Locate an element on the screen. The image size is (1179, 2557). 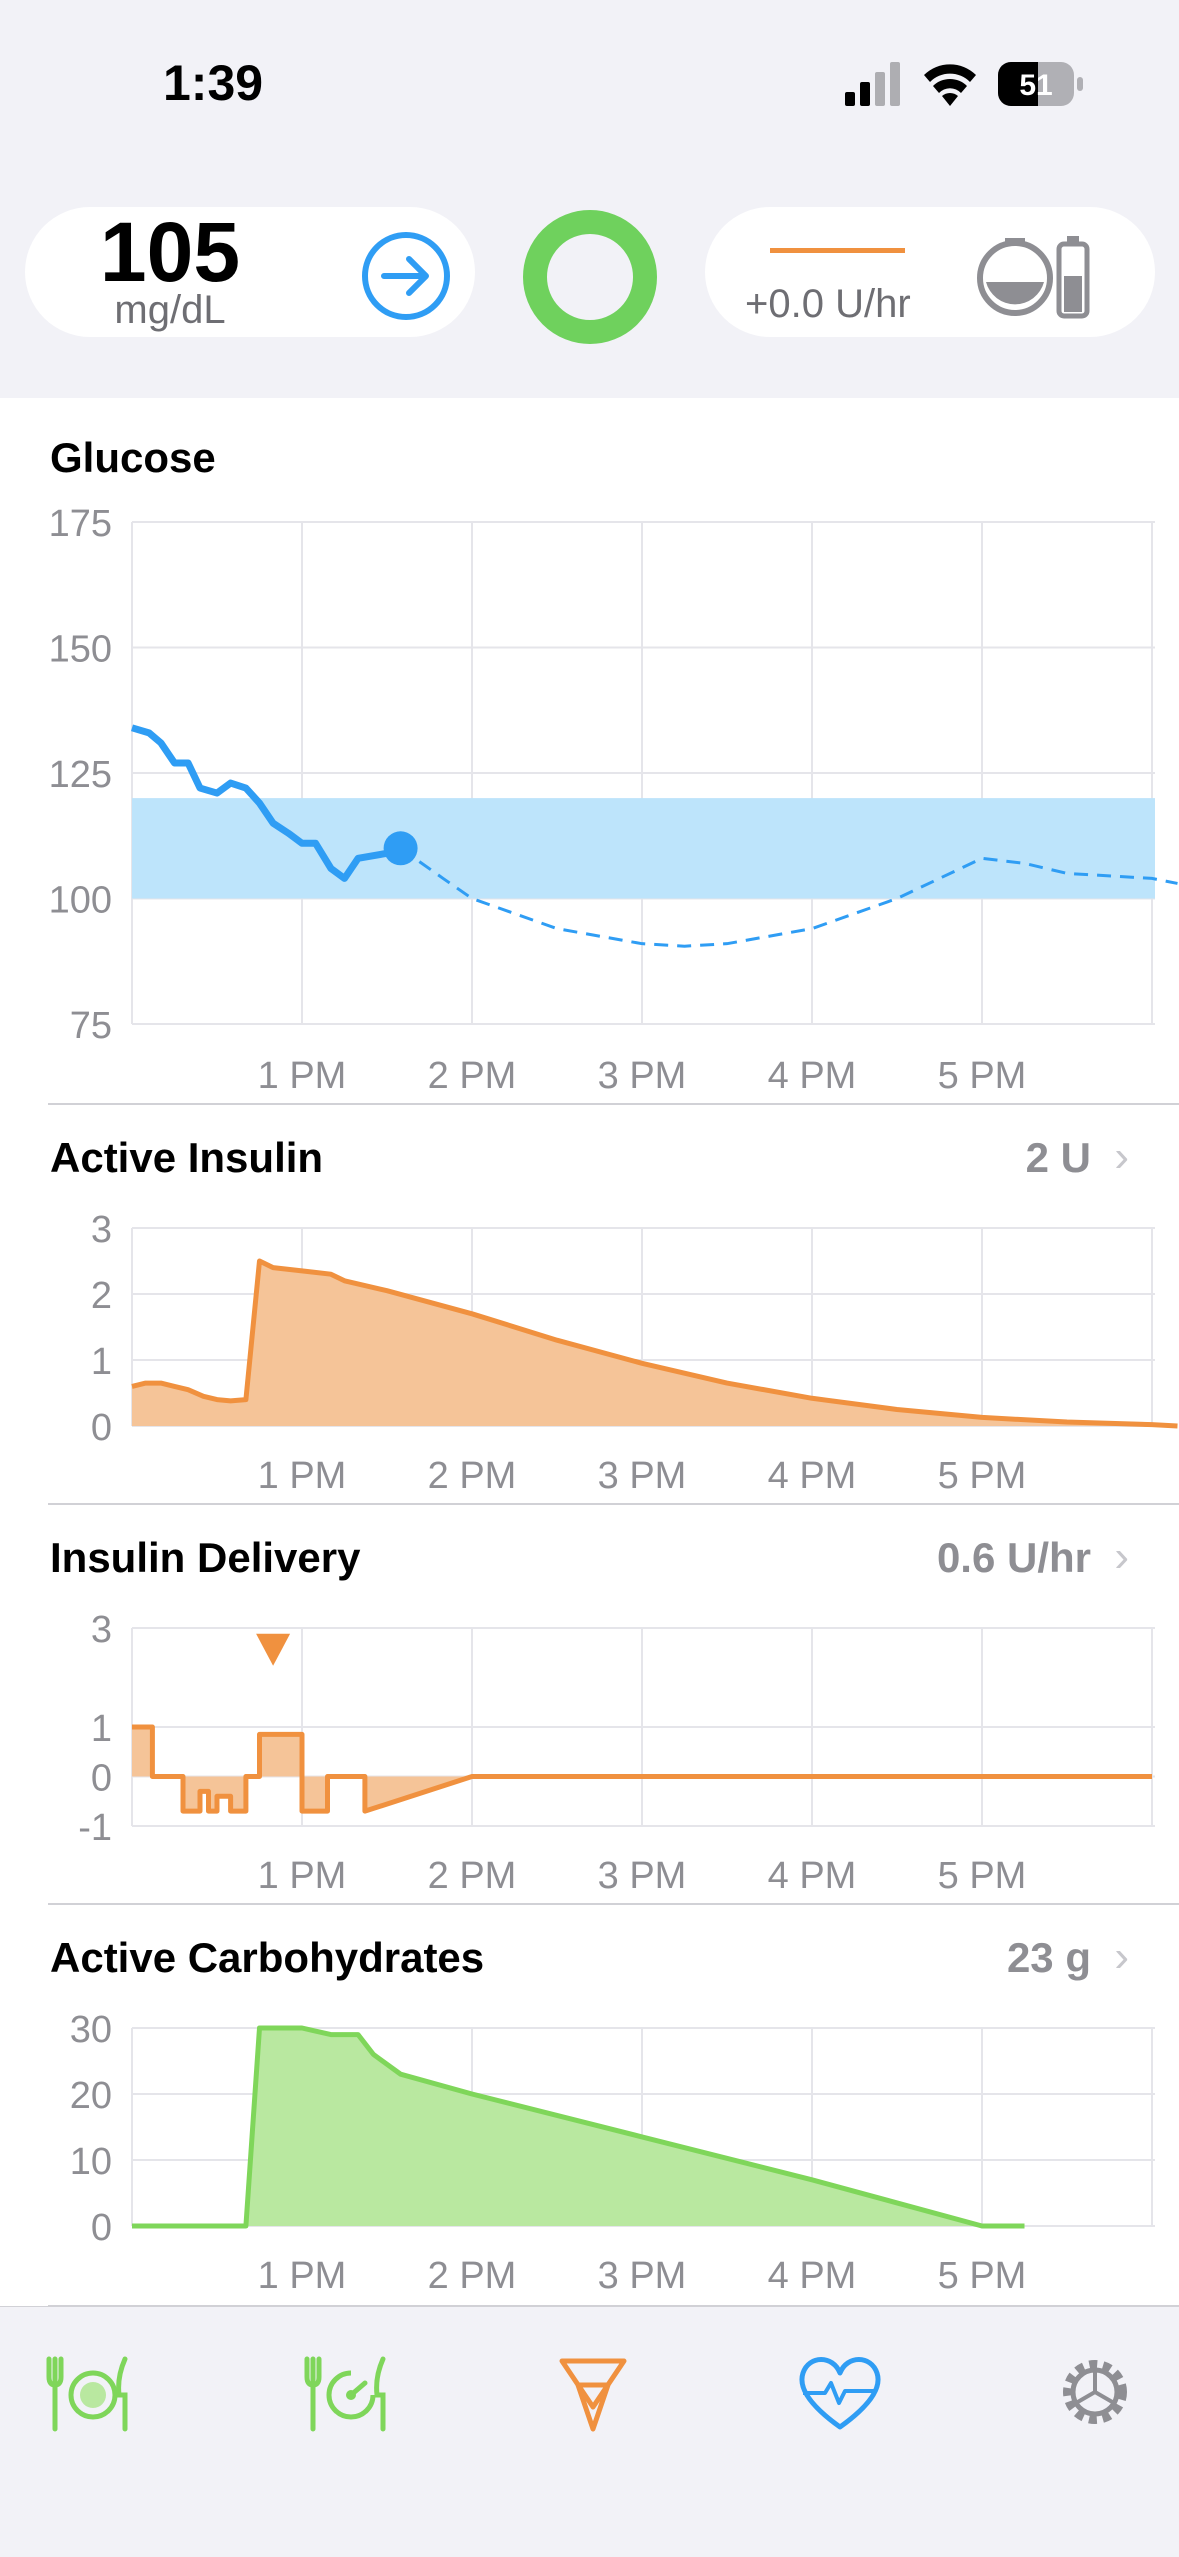
settings-gear-icon is located at coordinates (1095, 2392).